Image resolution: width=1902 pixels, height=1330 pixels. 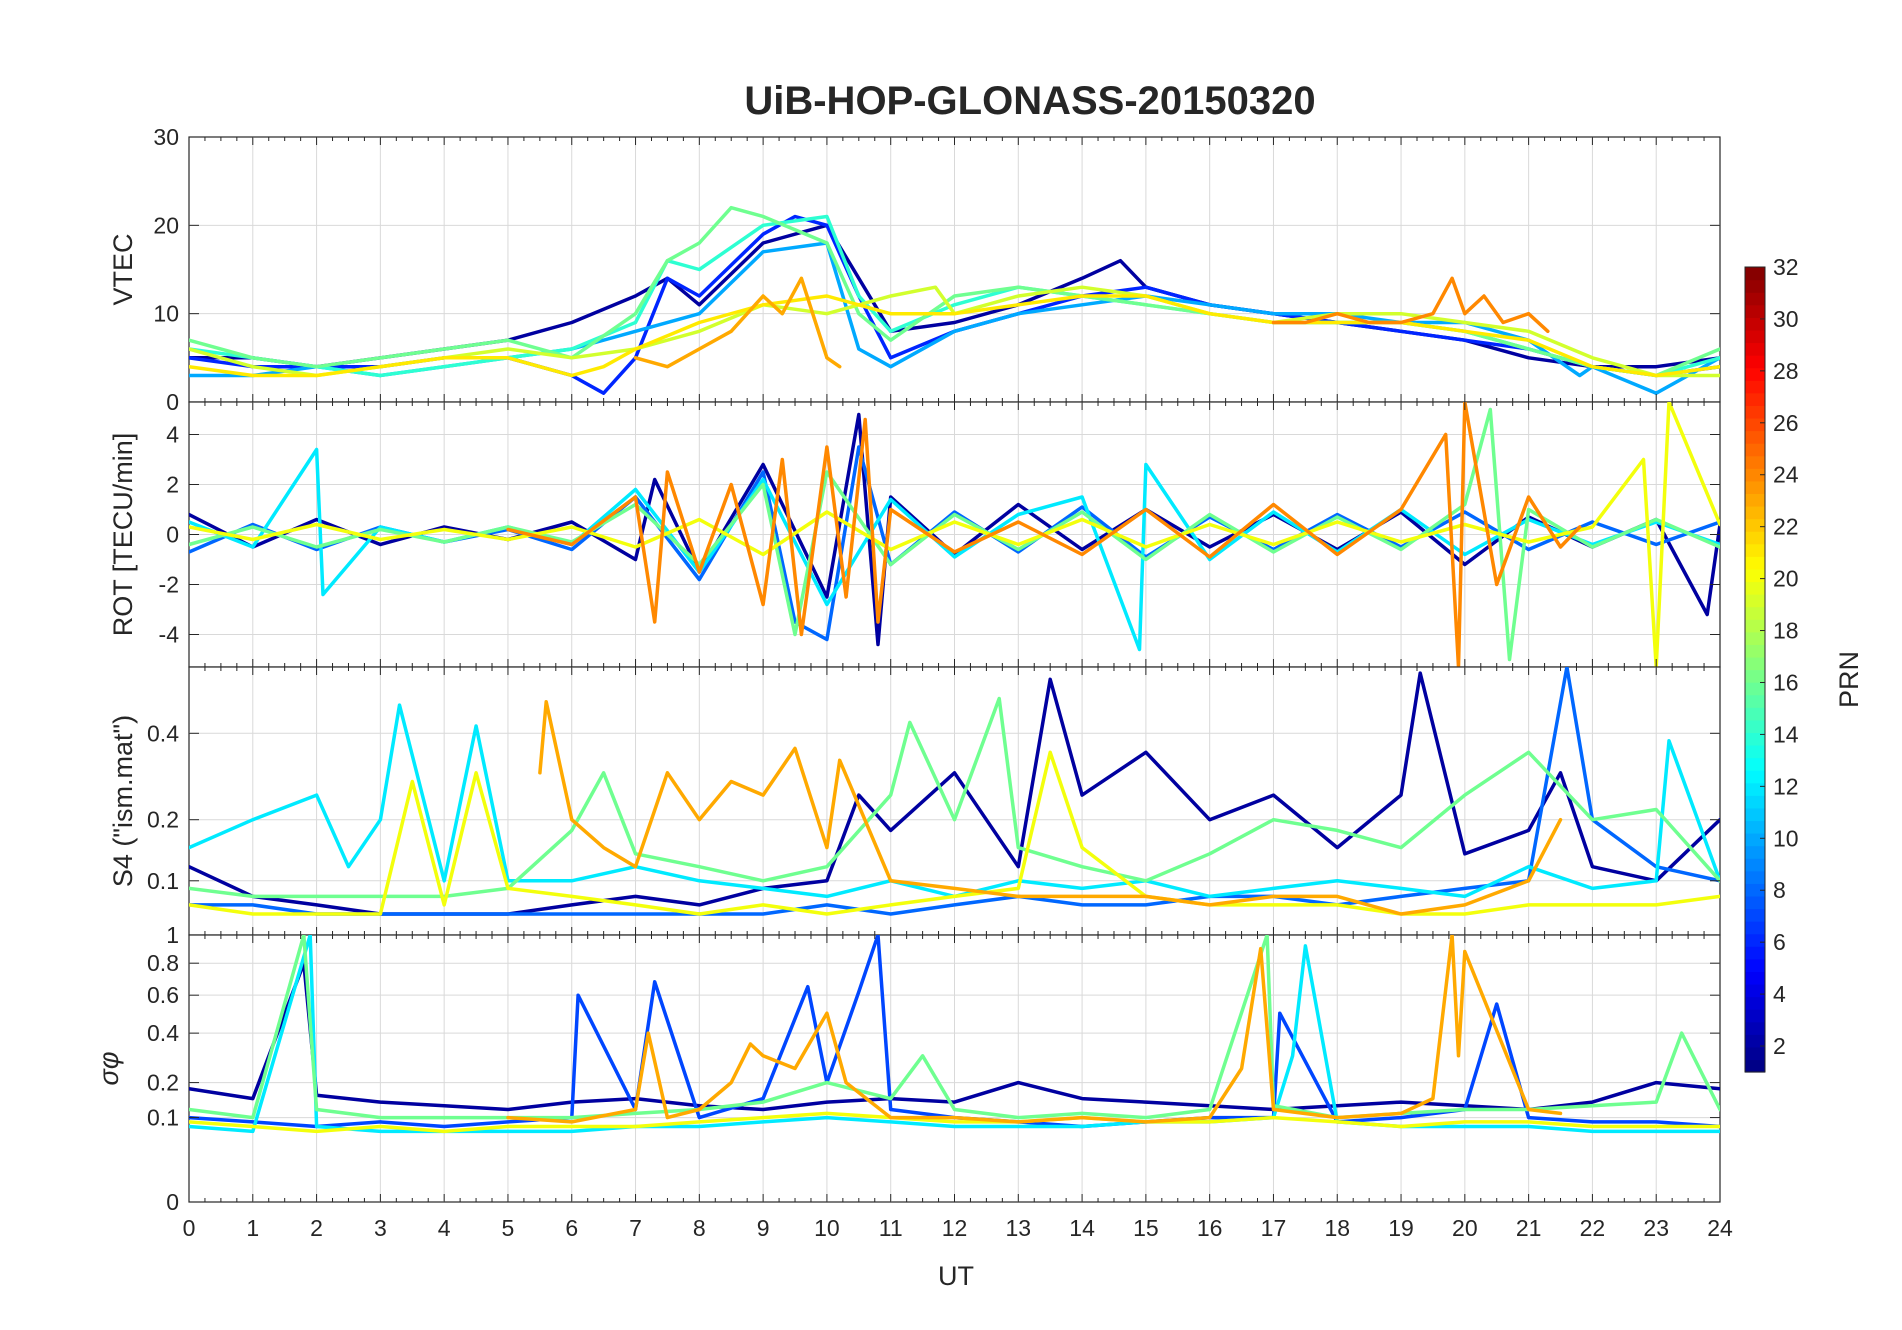 I want to click on x-tick-label: 8, so click(x=699, y=1228).